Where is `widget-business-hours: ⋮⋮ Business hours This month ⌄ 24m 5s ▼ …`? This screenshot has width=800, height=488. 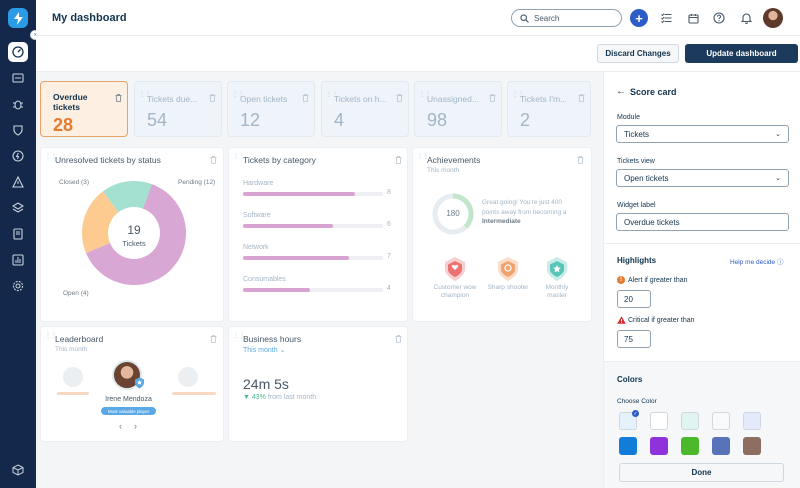 widget-business-hours: ⋮⋮ Business hours This month ⌄ 24m 5s ▼ … is located at coordinates (318, 384).